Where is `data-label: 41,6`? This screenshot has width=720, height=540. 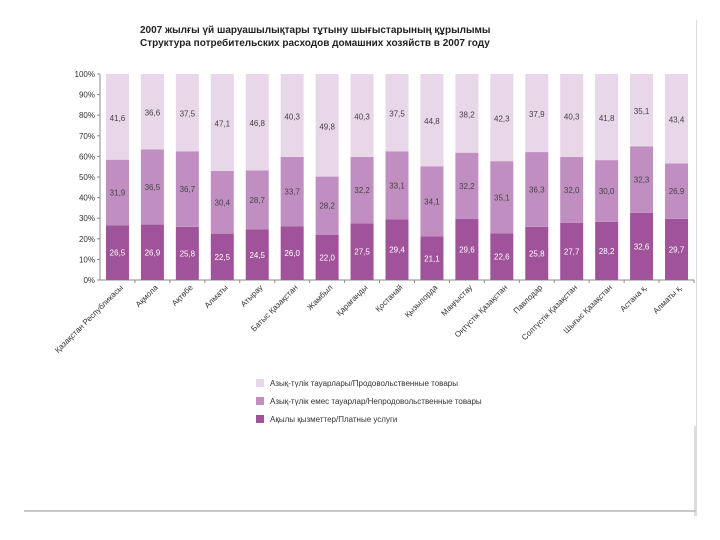
data-label: 41,6 is located at coordinates (118, 118).